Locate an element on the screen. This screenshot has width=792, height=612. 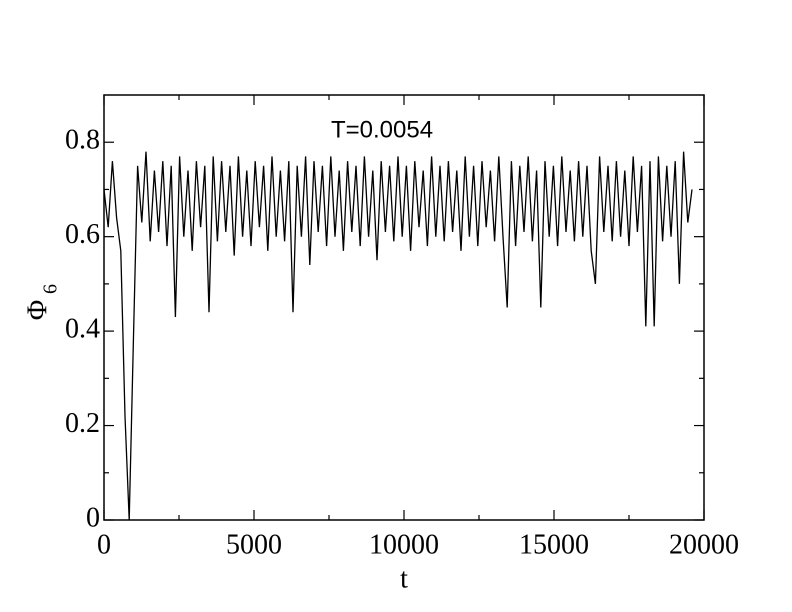
y-axis-label-group: Φ 6 is located at coordinates (41, 302).